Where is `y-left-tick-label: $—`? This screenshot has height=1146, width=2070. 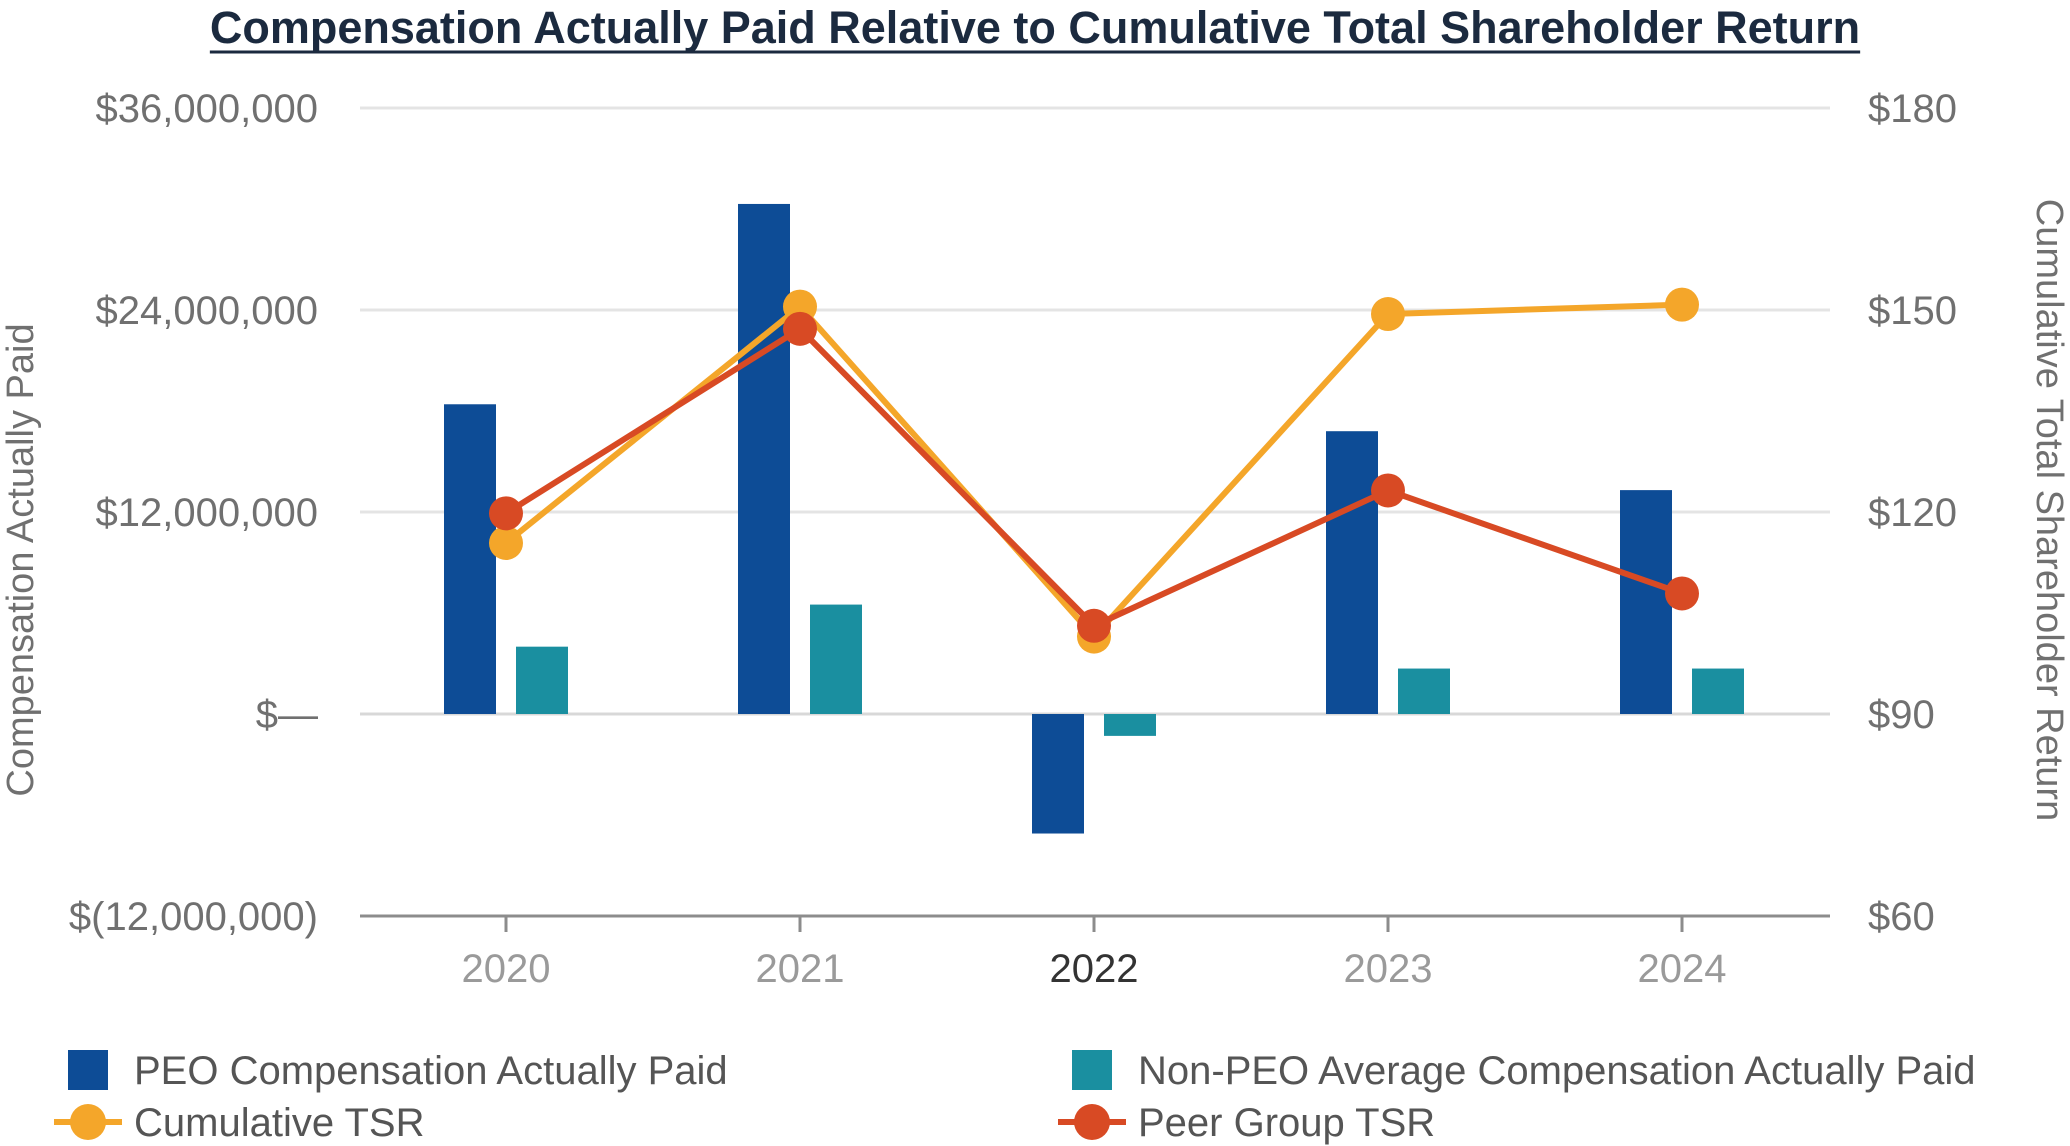 y-left-tick-label: $— is located at coordinates (287, 715).